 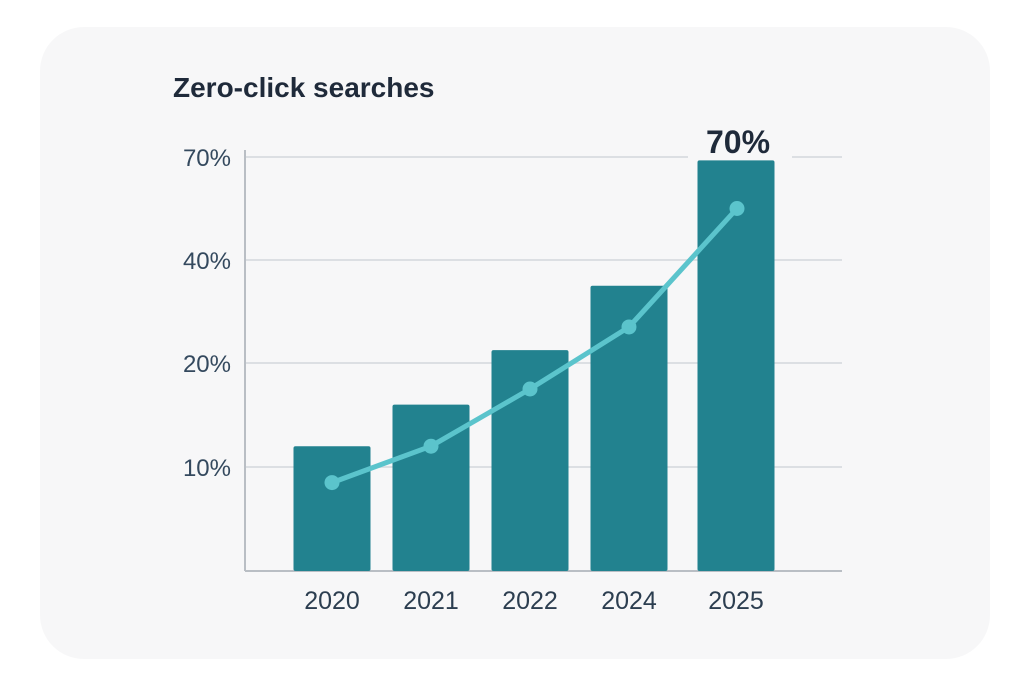 I want to click on x-tick-label: 2020, so click(x=332, y=601).